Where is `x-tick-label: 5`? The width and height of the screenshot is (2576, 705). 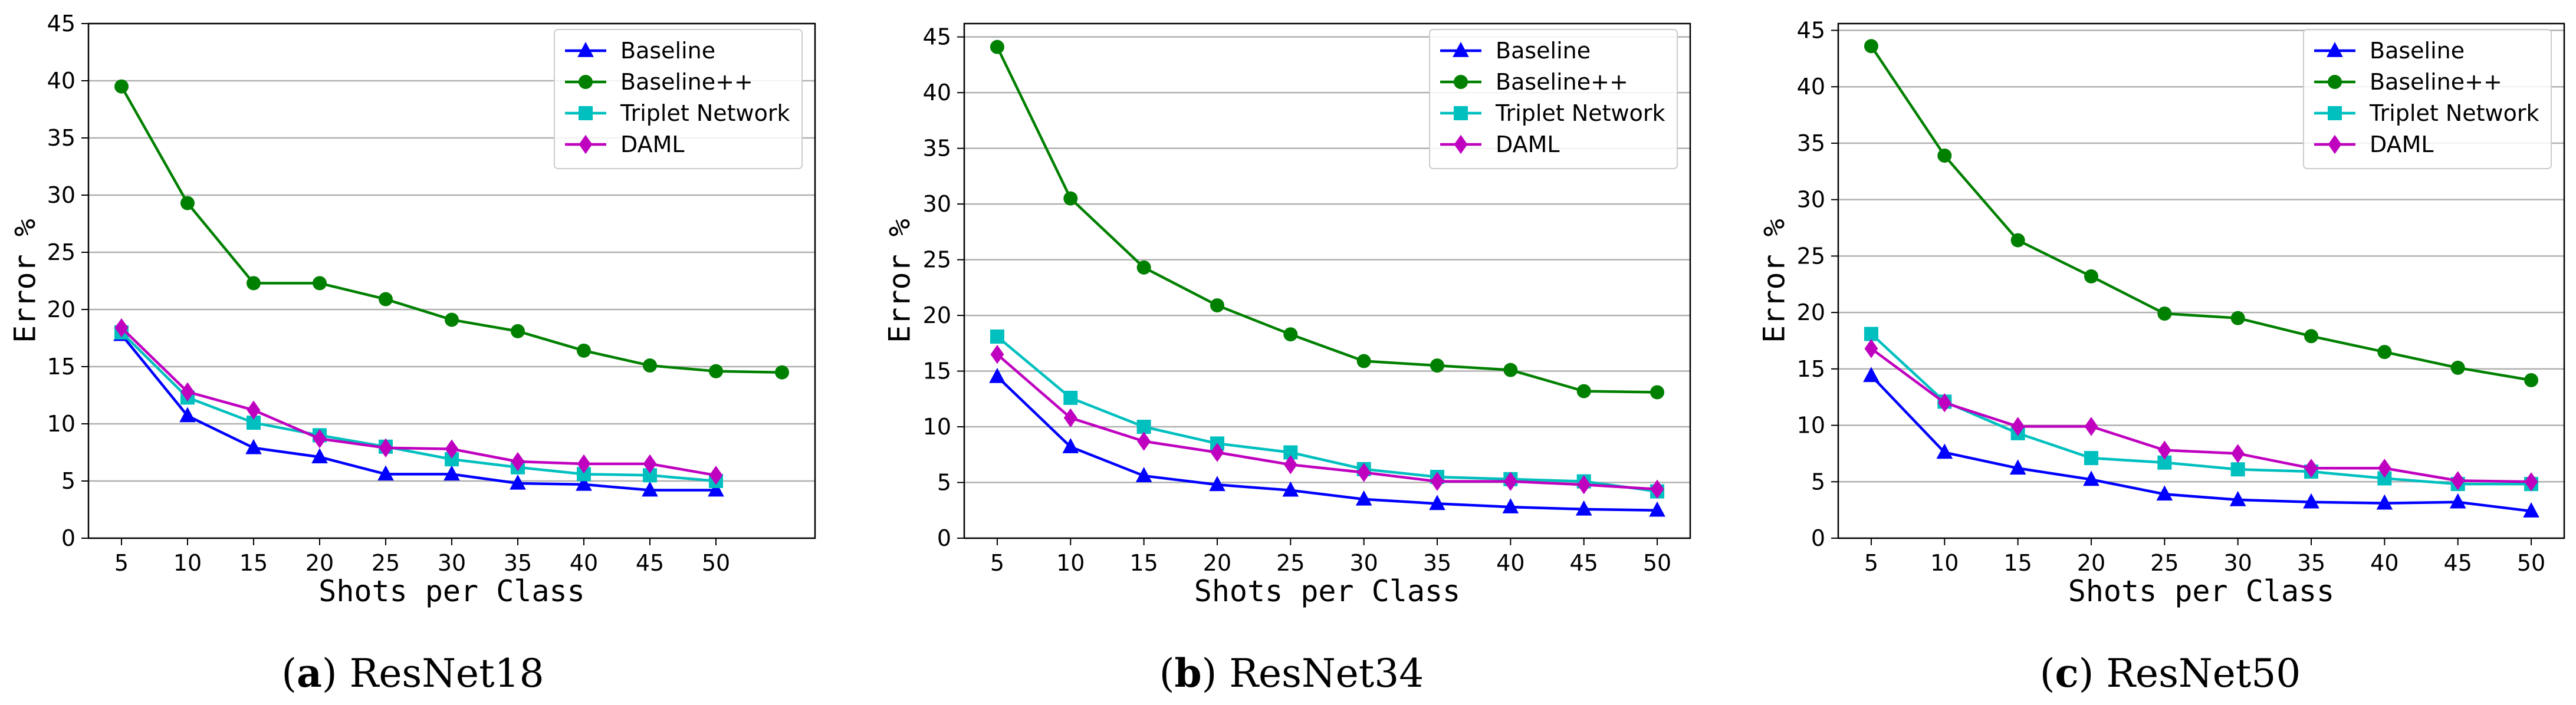 x-tick-label: 5 is located at coordinates (1871, 563).